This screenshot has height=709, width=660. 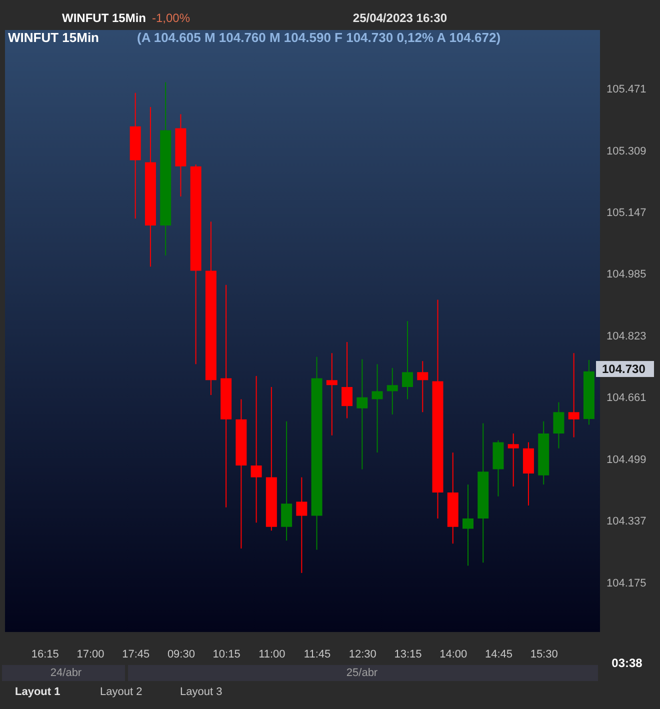 I want to click on text: -1,00%, so click(x=171, y=18).